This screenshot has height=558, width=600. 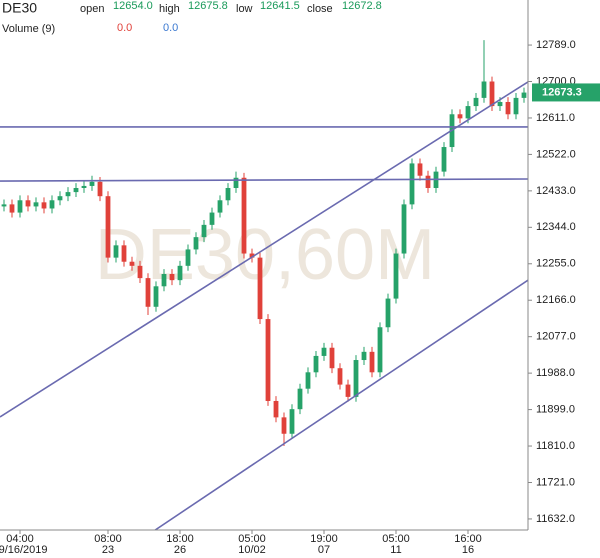 I want to click on x-tick-date: 26, so click(x=180, y=550).